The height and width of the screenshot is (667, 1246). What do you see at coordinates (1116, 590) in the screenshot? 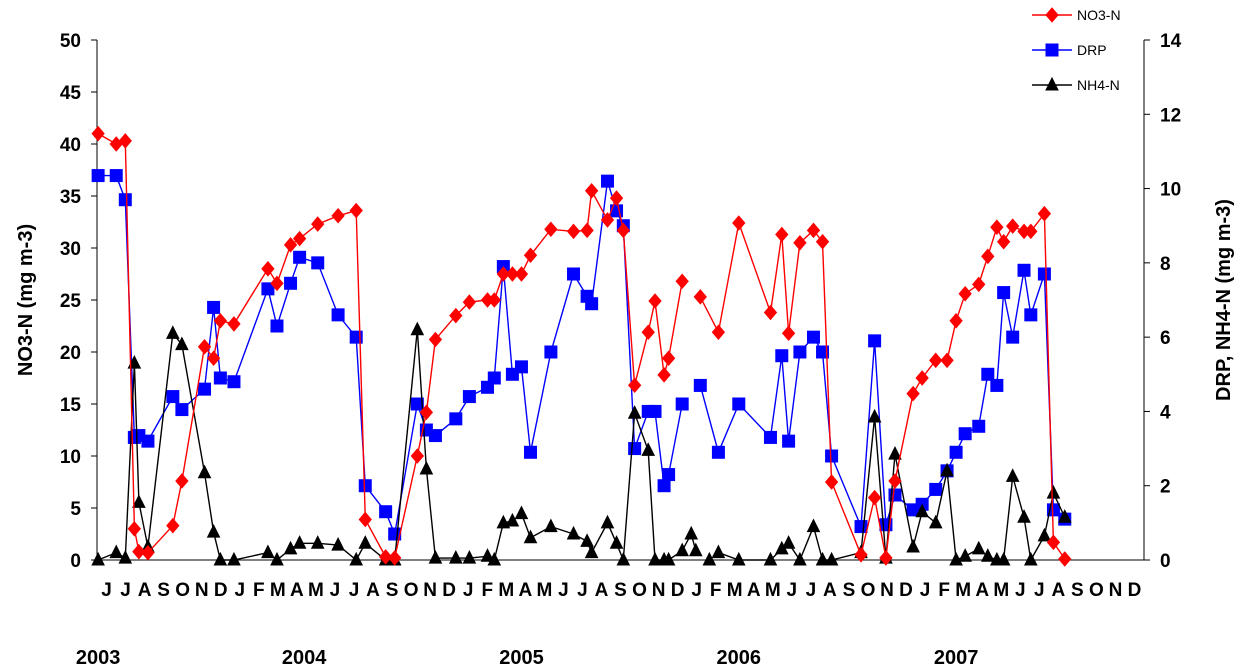
I see `x-month-label: N` at bounding box center [1116, 590].